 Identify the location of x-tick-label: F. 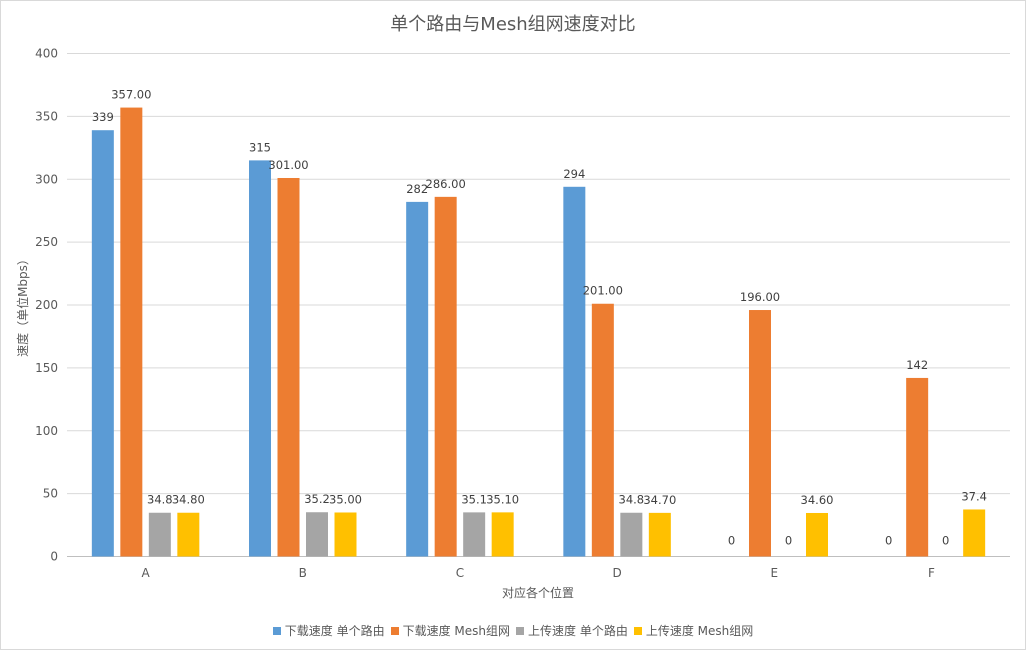
(931, 573).